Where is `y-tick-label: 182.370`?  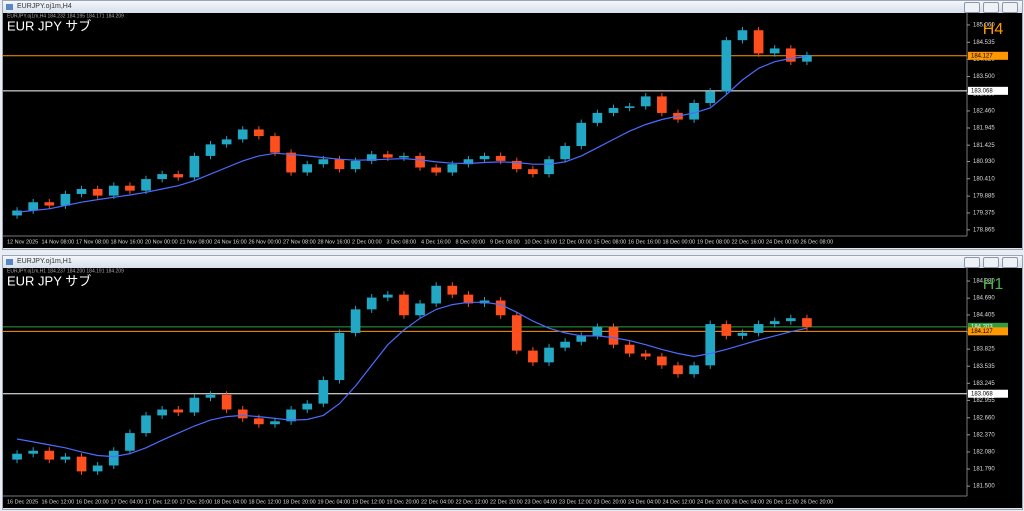 y-tick-label: 182.370 is located at coordinates (984, 435).